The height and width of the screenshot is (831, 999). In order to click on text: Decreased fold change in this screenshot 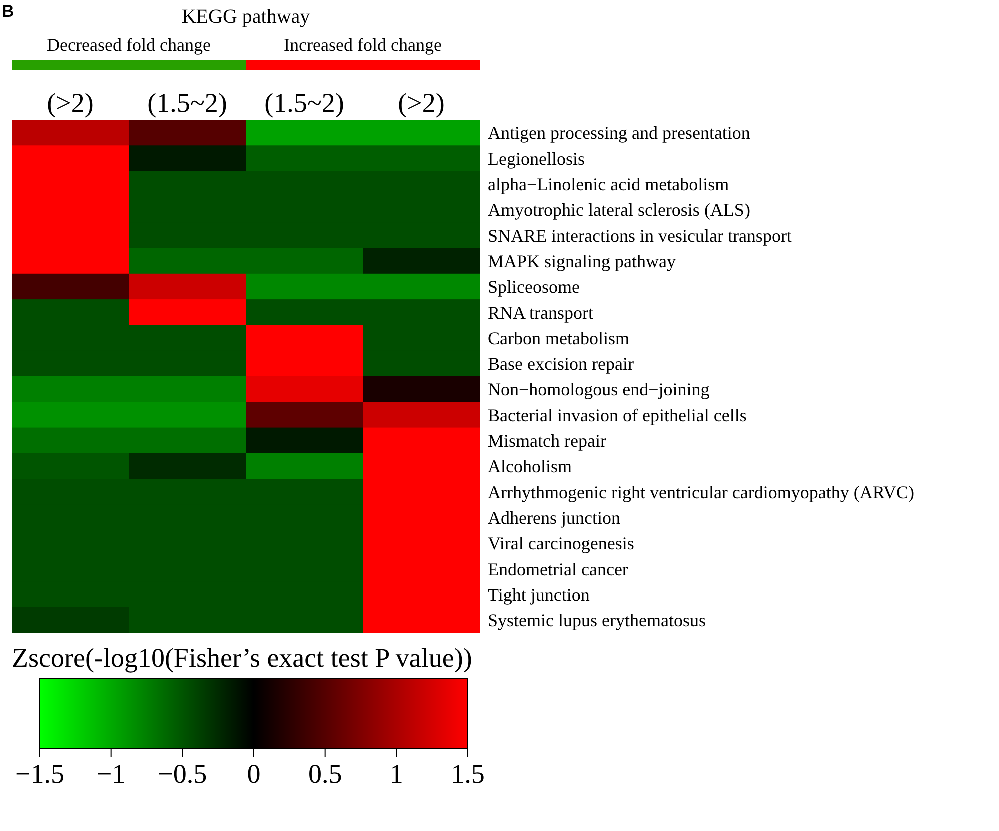, I will do `click(129, 45)`.